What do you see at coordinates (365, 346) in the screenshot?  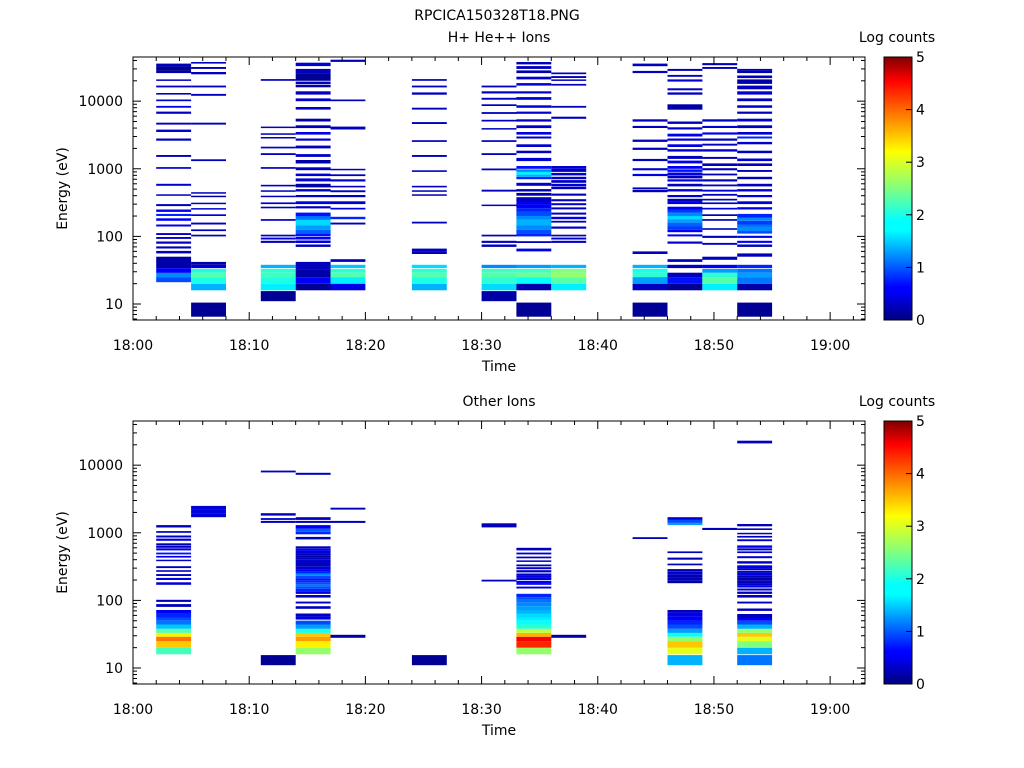 I see `x-tick-label: 18:20` at bounding box center [365, 346].